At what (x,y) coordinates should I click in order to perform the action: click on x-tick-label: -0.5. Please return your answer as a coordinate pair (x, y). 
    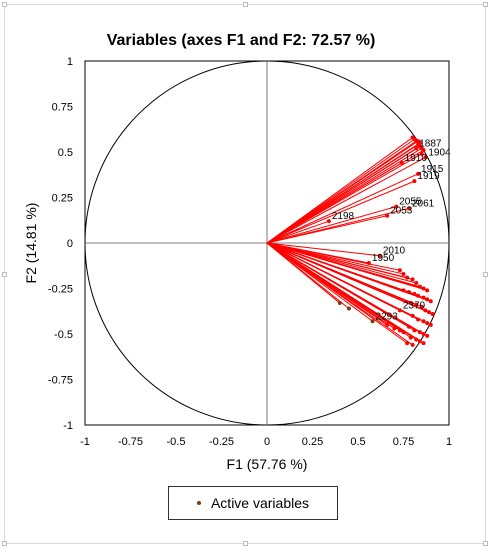
    Looking at the image, I should click on (176, 442).